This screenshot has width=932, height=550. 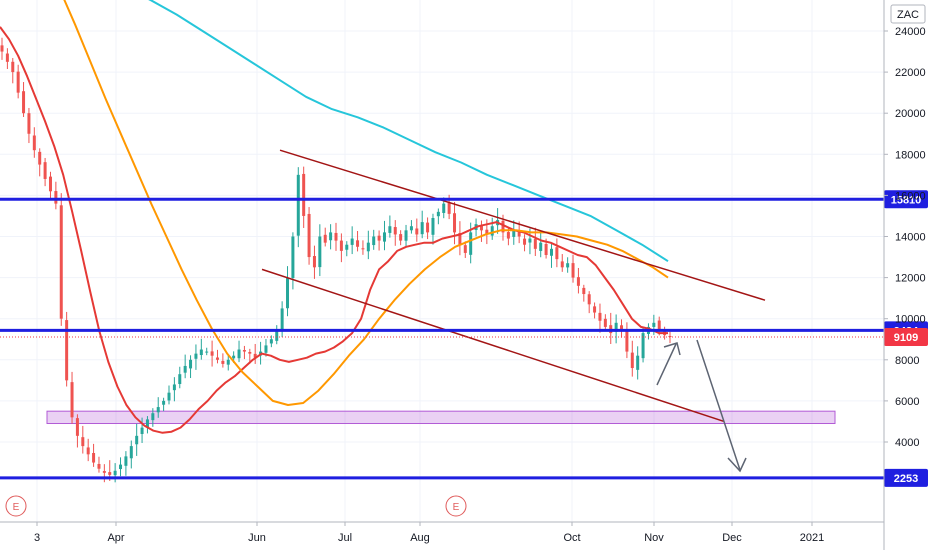 What do you see at coordinates (910, 279) in the screenshot?
I see `y-tick-label-6: 12000` at bounding box center [910, 279].